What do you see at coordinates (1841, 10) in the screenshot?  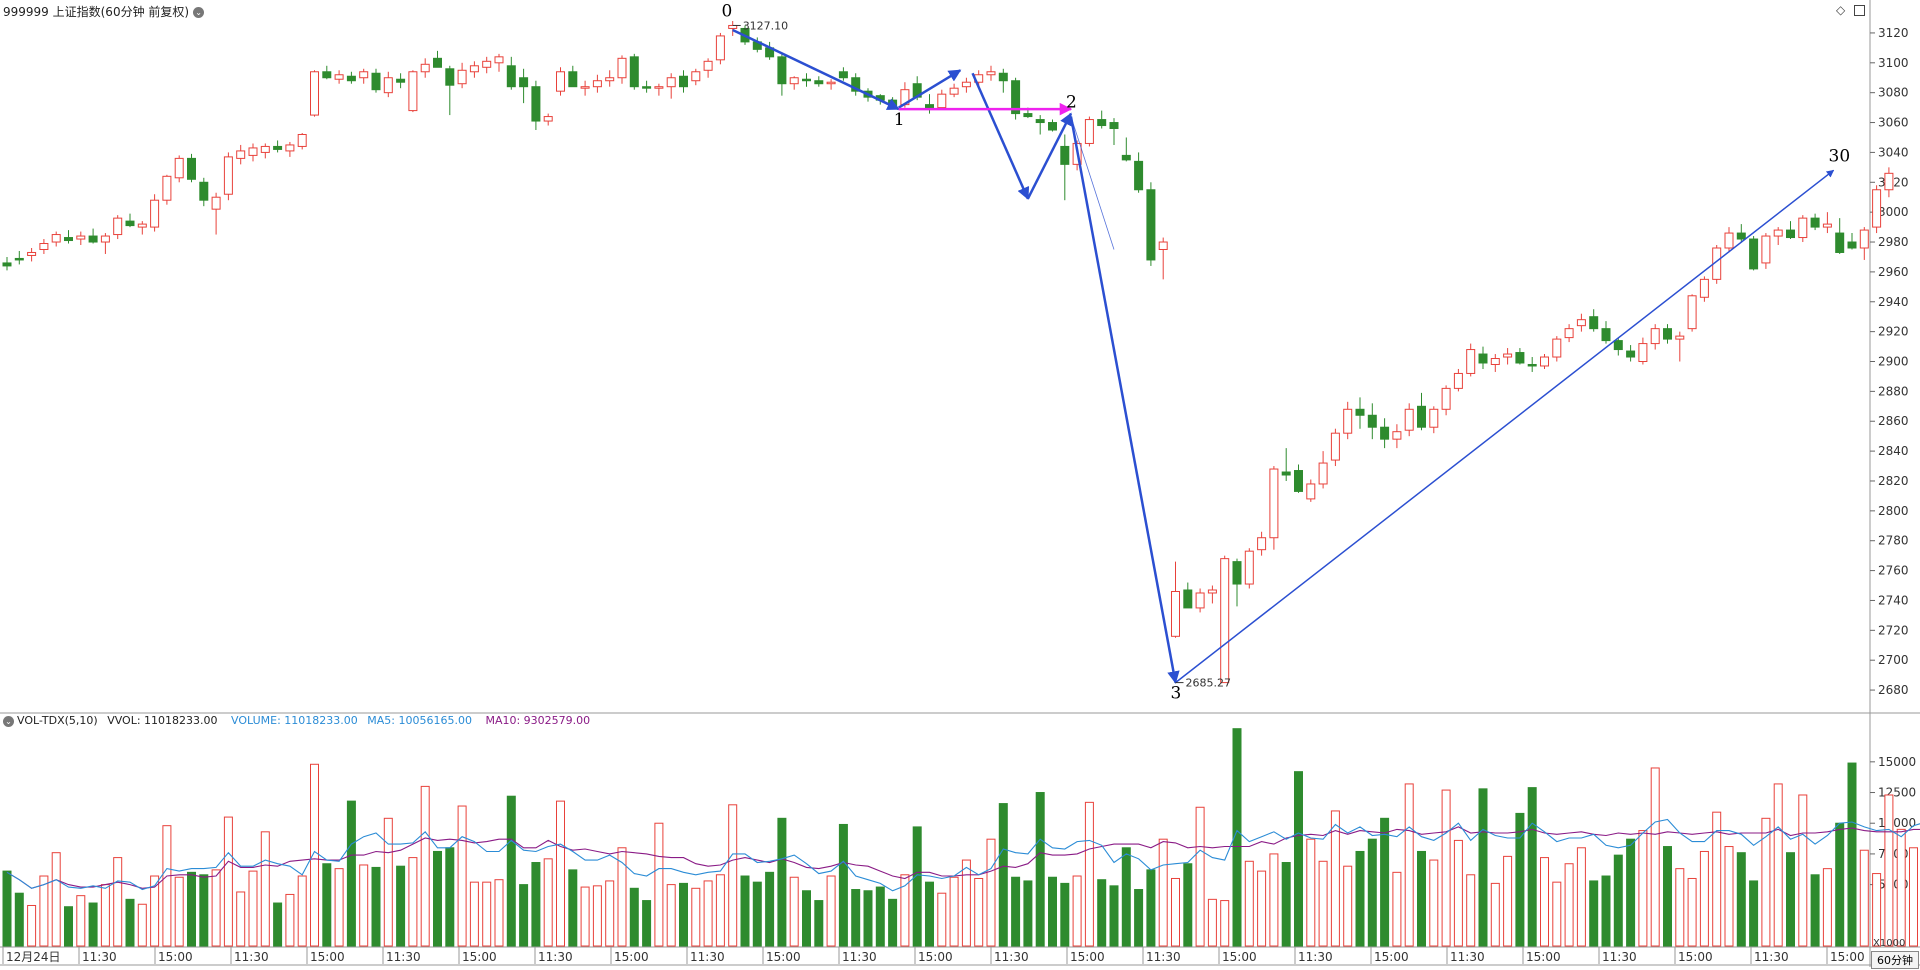 I see `diamond-icon: ◇` at bounding box center [1841, 10].